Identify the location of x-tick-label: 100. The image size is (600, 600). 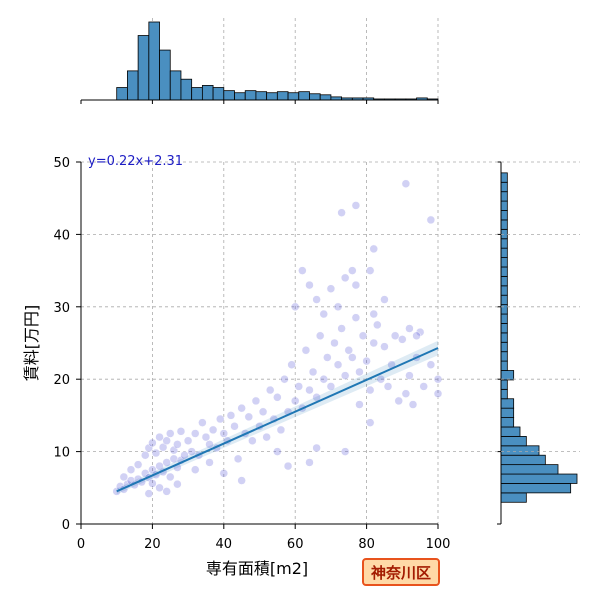
(438, 544).